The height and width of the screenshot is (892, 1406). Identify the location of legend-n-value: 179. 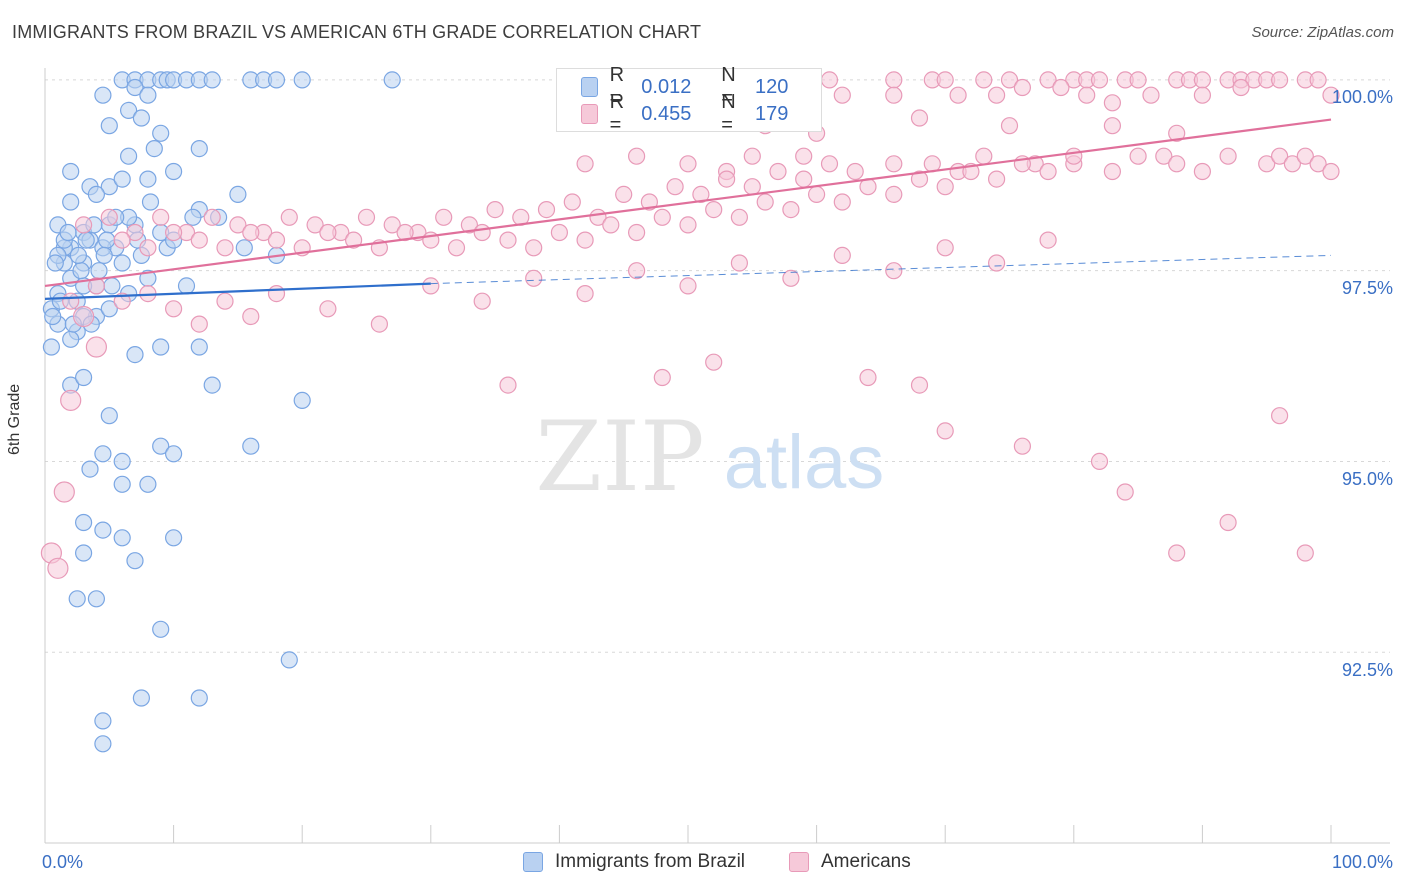
(772, 113).